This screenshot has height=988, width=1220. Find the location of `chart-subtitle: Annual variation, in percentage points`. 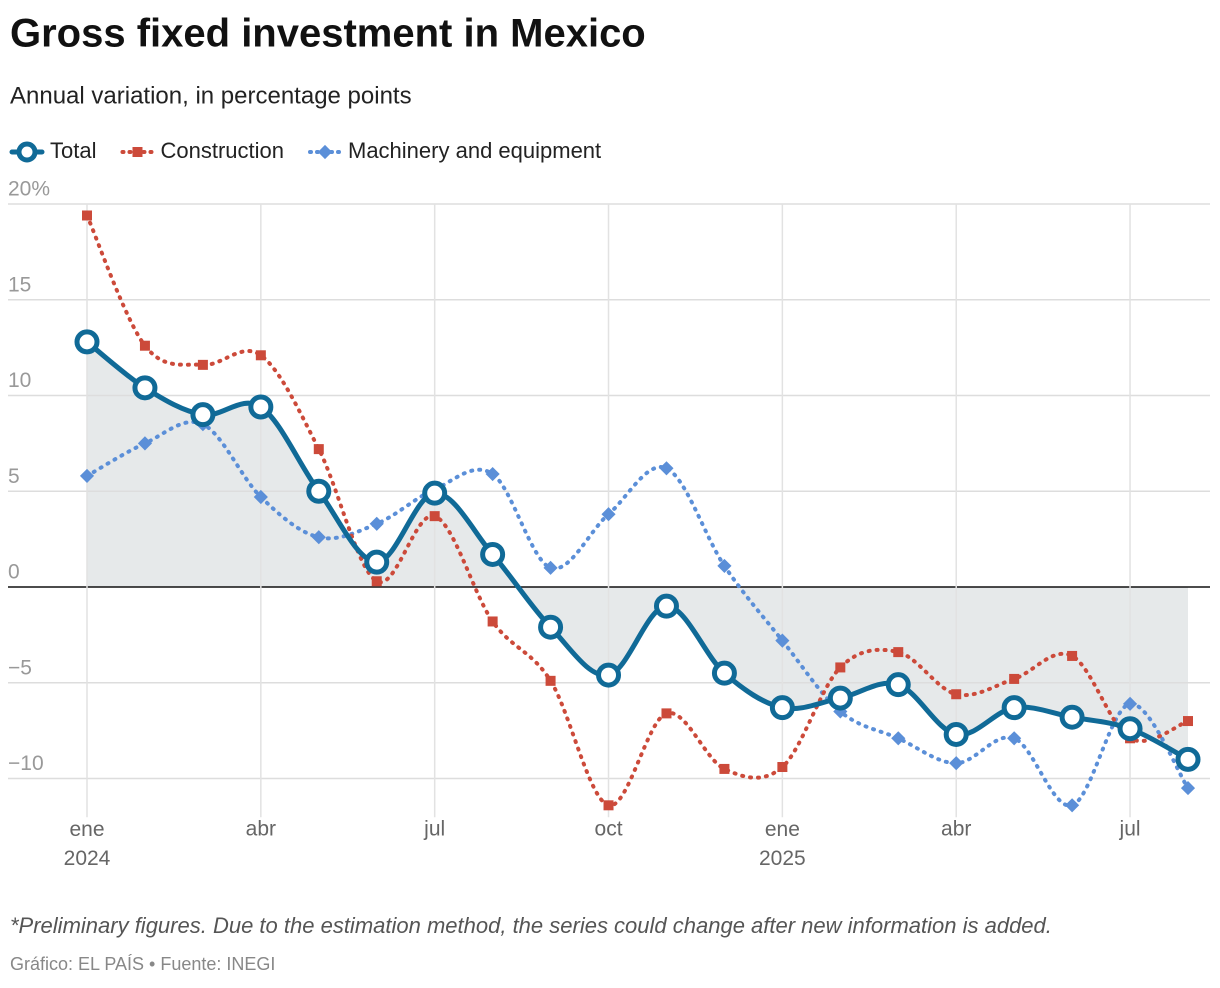

chart-subtitle: Annual variation, in percentage points is located at coordinates (211, 95).